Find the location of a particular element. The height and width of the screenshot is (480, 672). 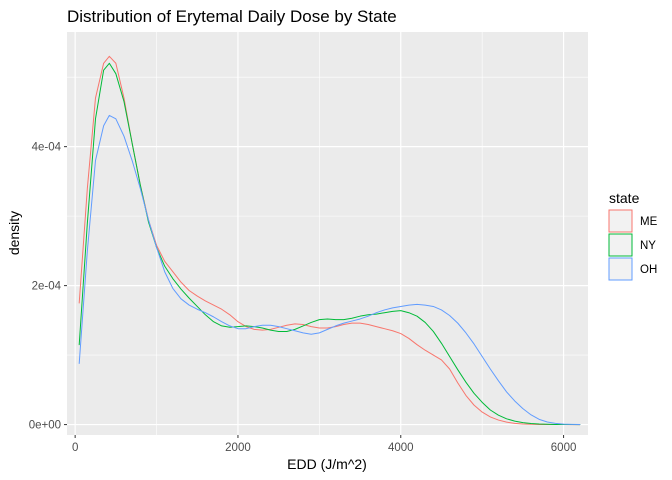

y-tick-label-0: 0e+00 is located at coordinates (45, 426).